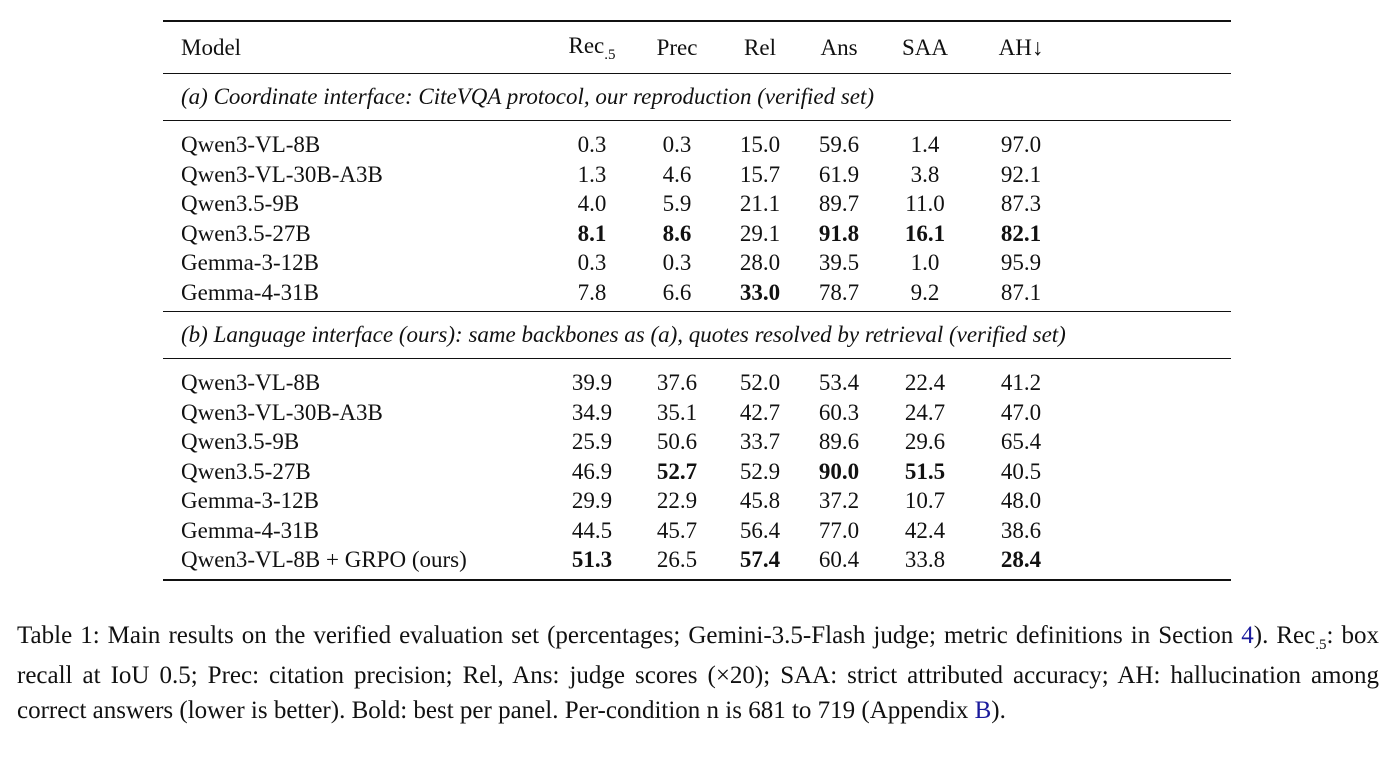  Describe the element at coordinates (697, 204) in the screenshot. I see `table-row: Qwen3.5-9B 4.0 5.9 21.1 89.7 11.0 87.3` at that location.